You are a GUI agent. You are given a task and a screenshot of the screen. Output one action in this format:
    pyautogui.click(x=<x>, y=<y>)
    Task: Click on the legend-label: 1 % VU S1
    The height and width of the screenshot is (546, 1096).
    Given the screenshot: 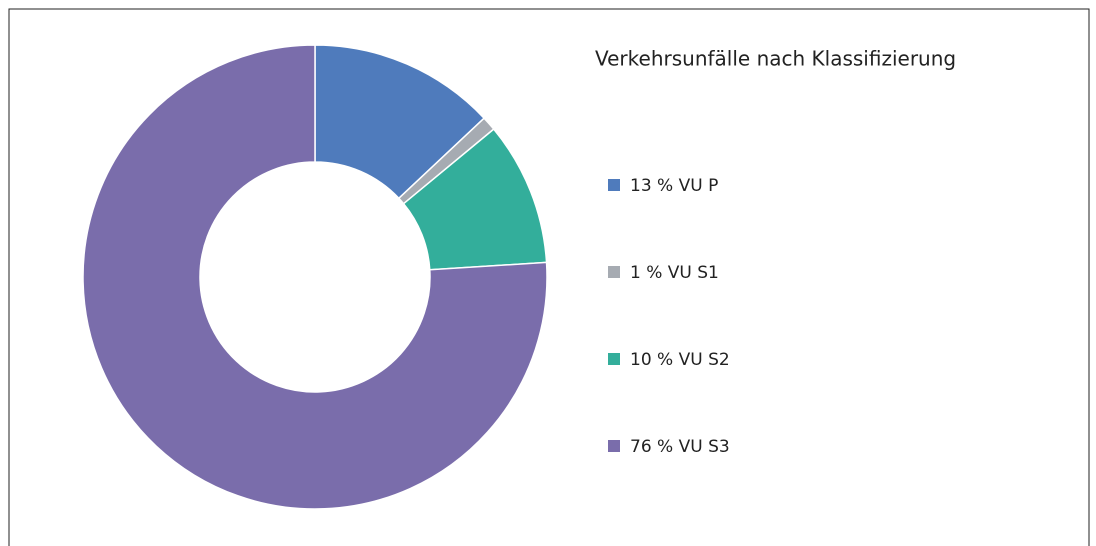 What is the action you would take?
    pyautogui.click(x=674, y=273)
    